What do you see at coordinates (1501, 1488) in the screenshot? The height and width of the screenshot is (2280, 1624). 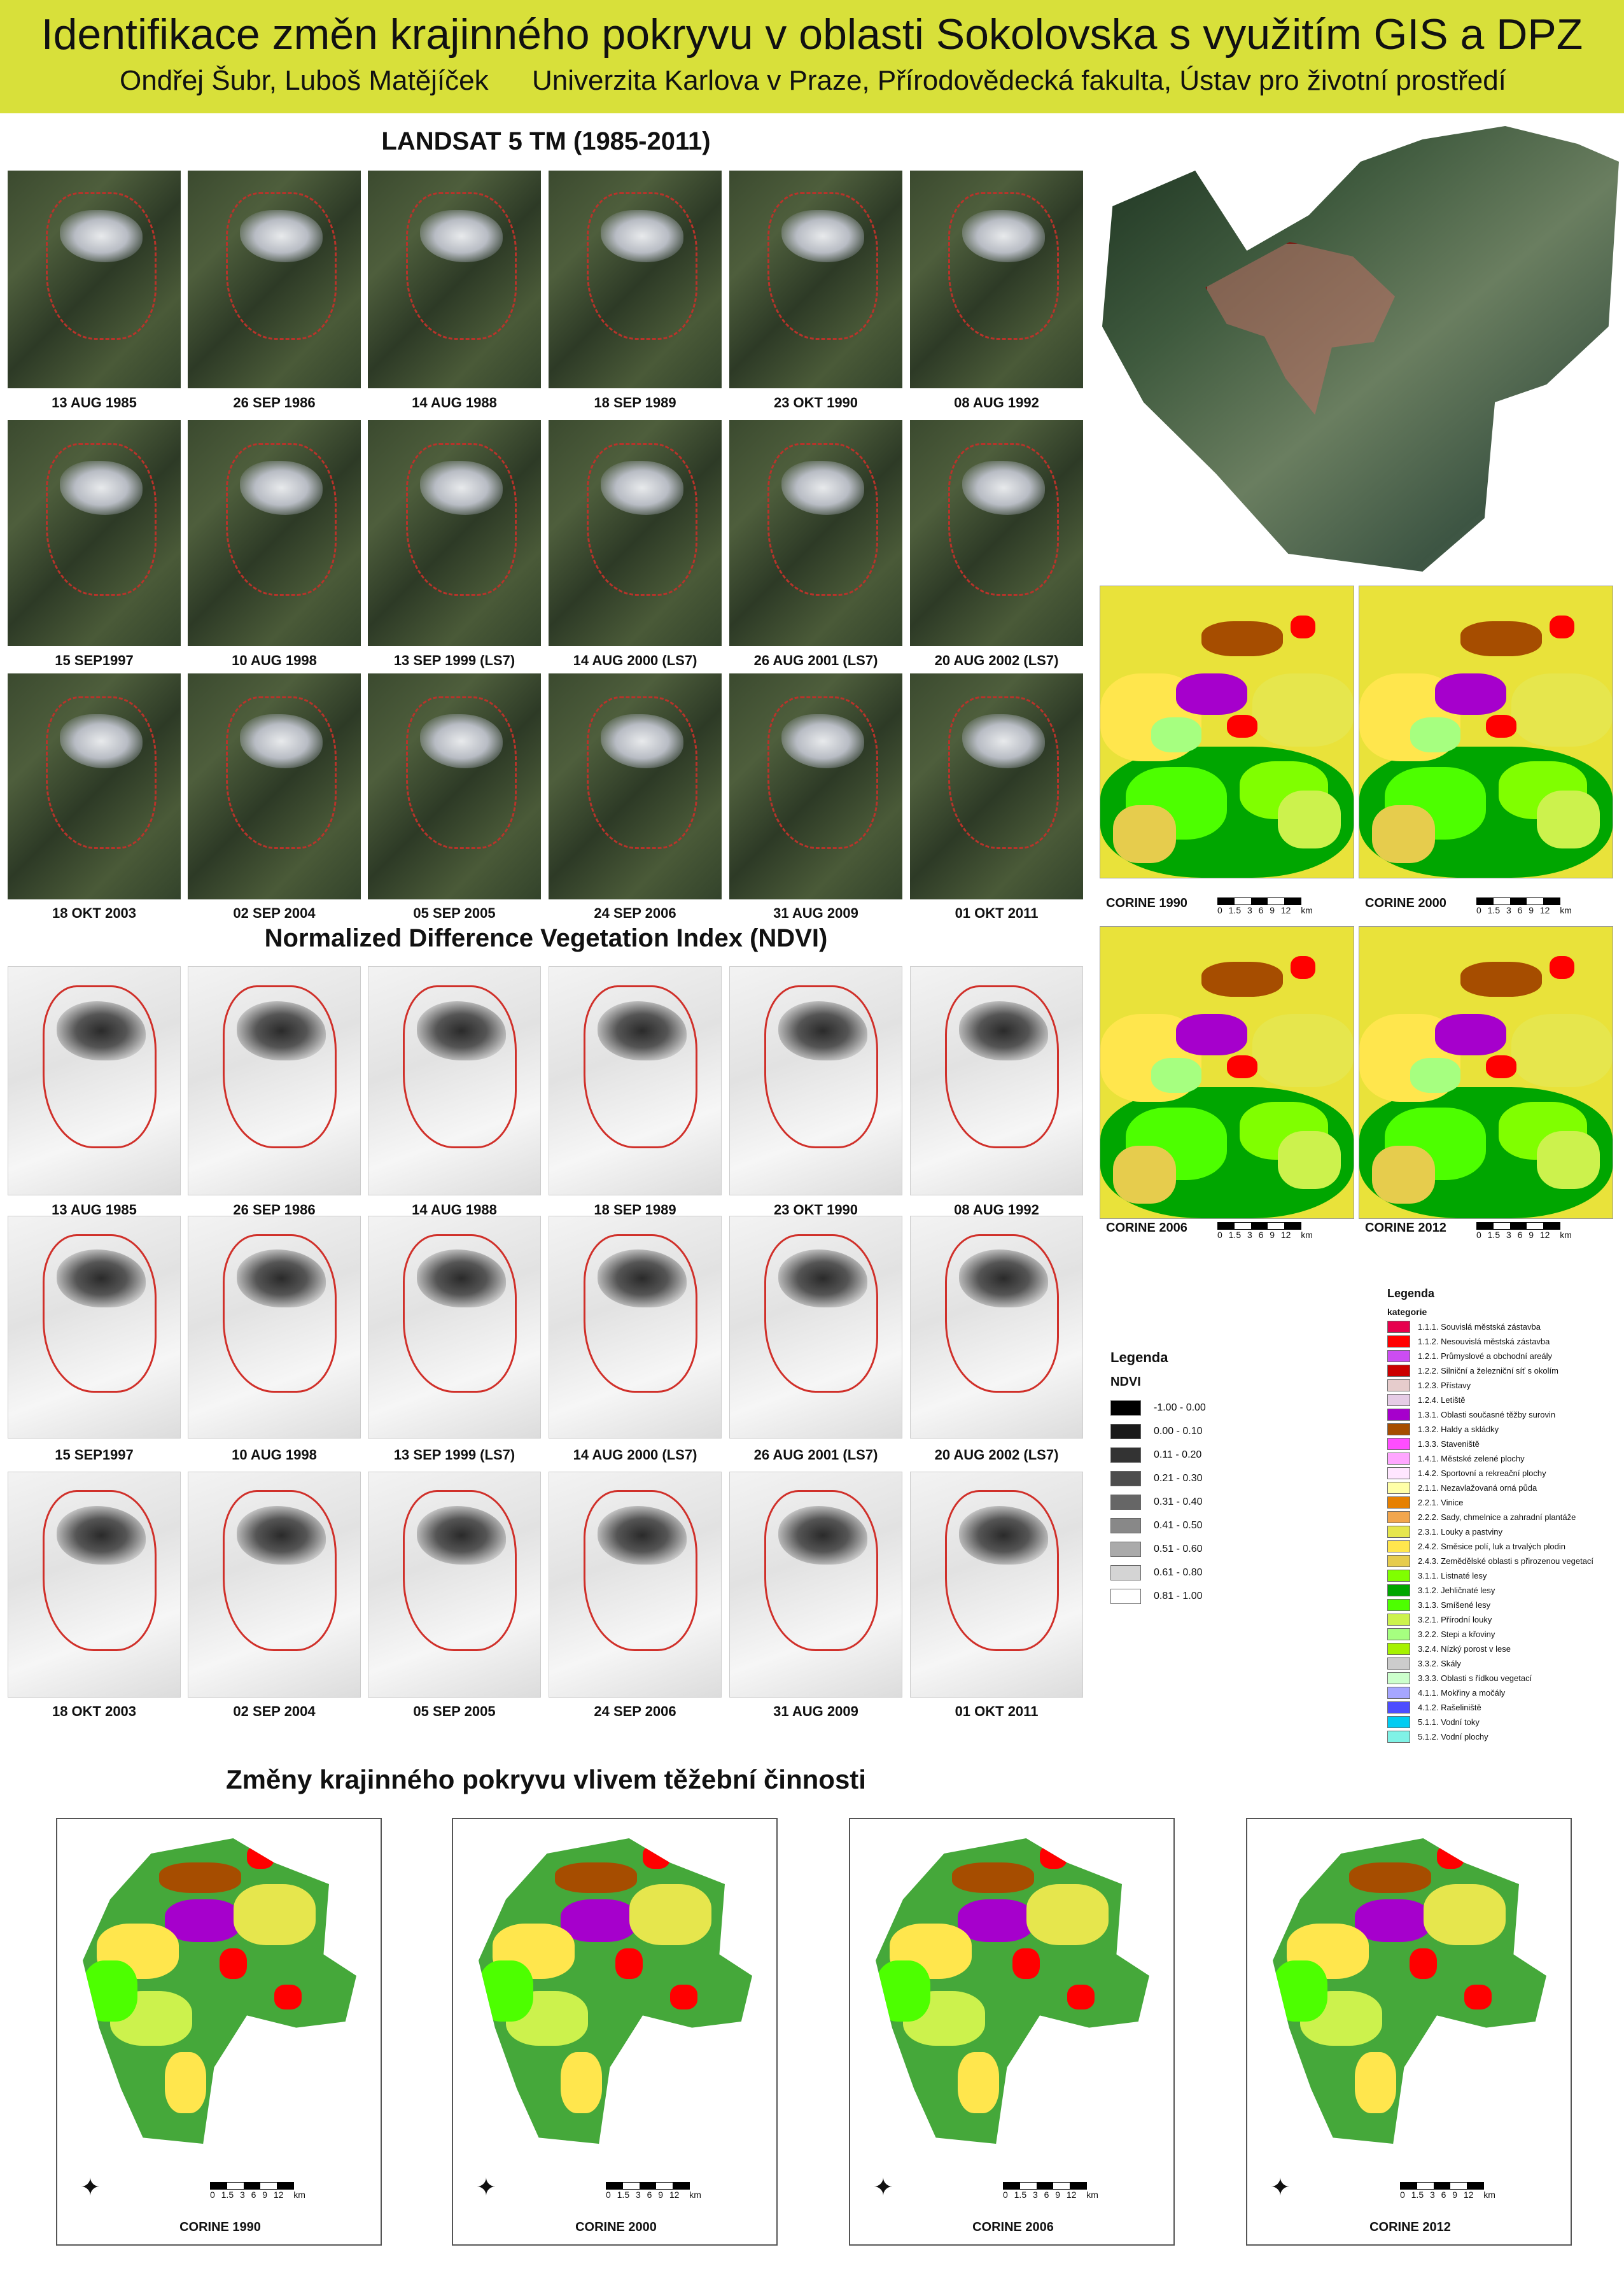 I see `corine-legend-item: 2.1.1. Nezavlažovaná orná půda` at bounding box center [1501, 1488].